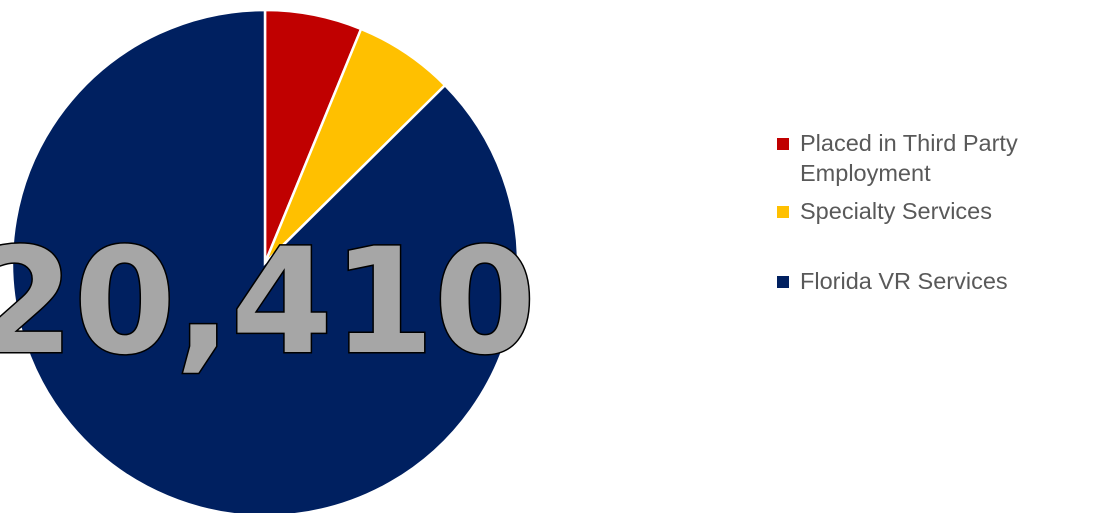 This screenshot has width=1094, height=513. I want to click on legend-item-placed-third-party: Placed in Third Party Employment, so click(934, 158).